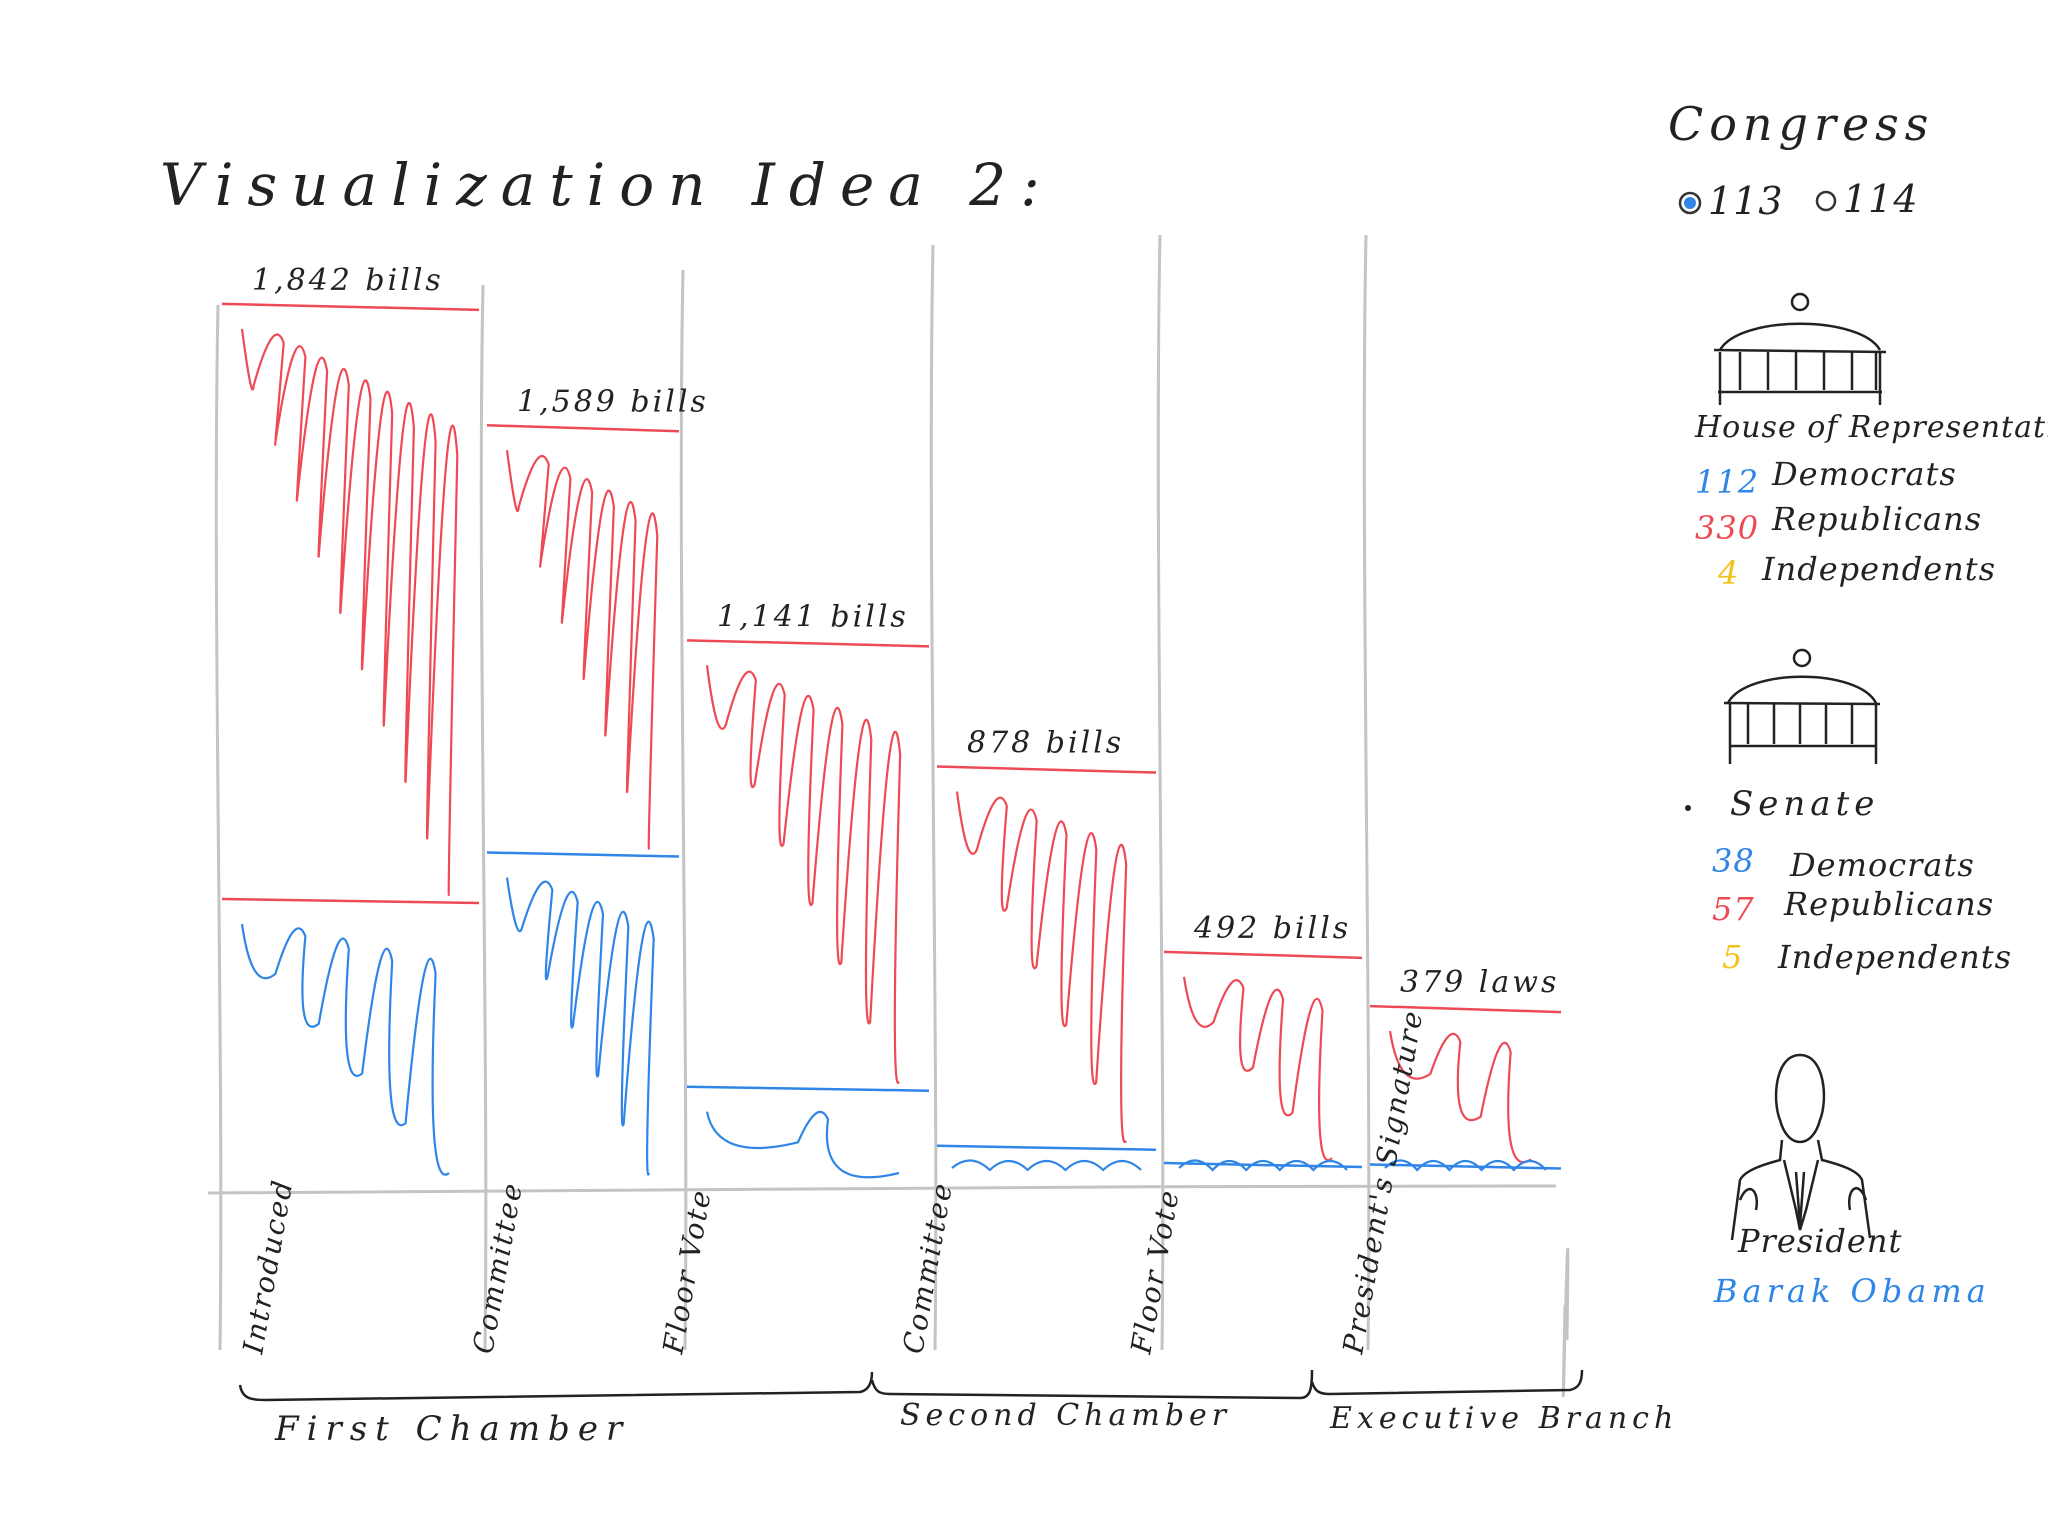 The image size is (2048, 1536). What do you see at coordinates (267, 1266) in the screenshot?
I see `stage-label: Introduced` at bounding box center [267, 1266].